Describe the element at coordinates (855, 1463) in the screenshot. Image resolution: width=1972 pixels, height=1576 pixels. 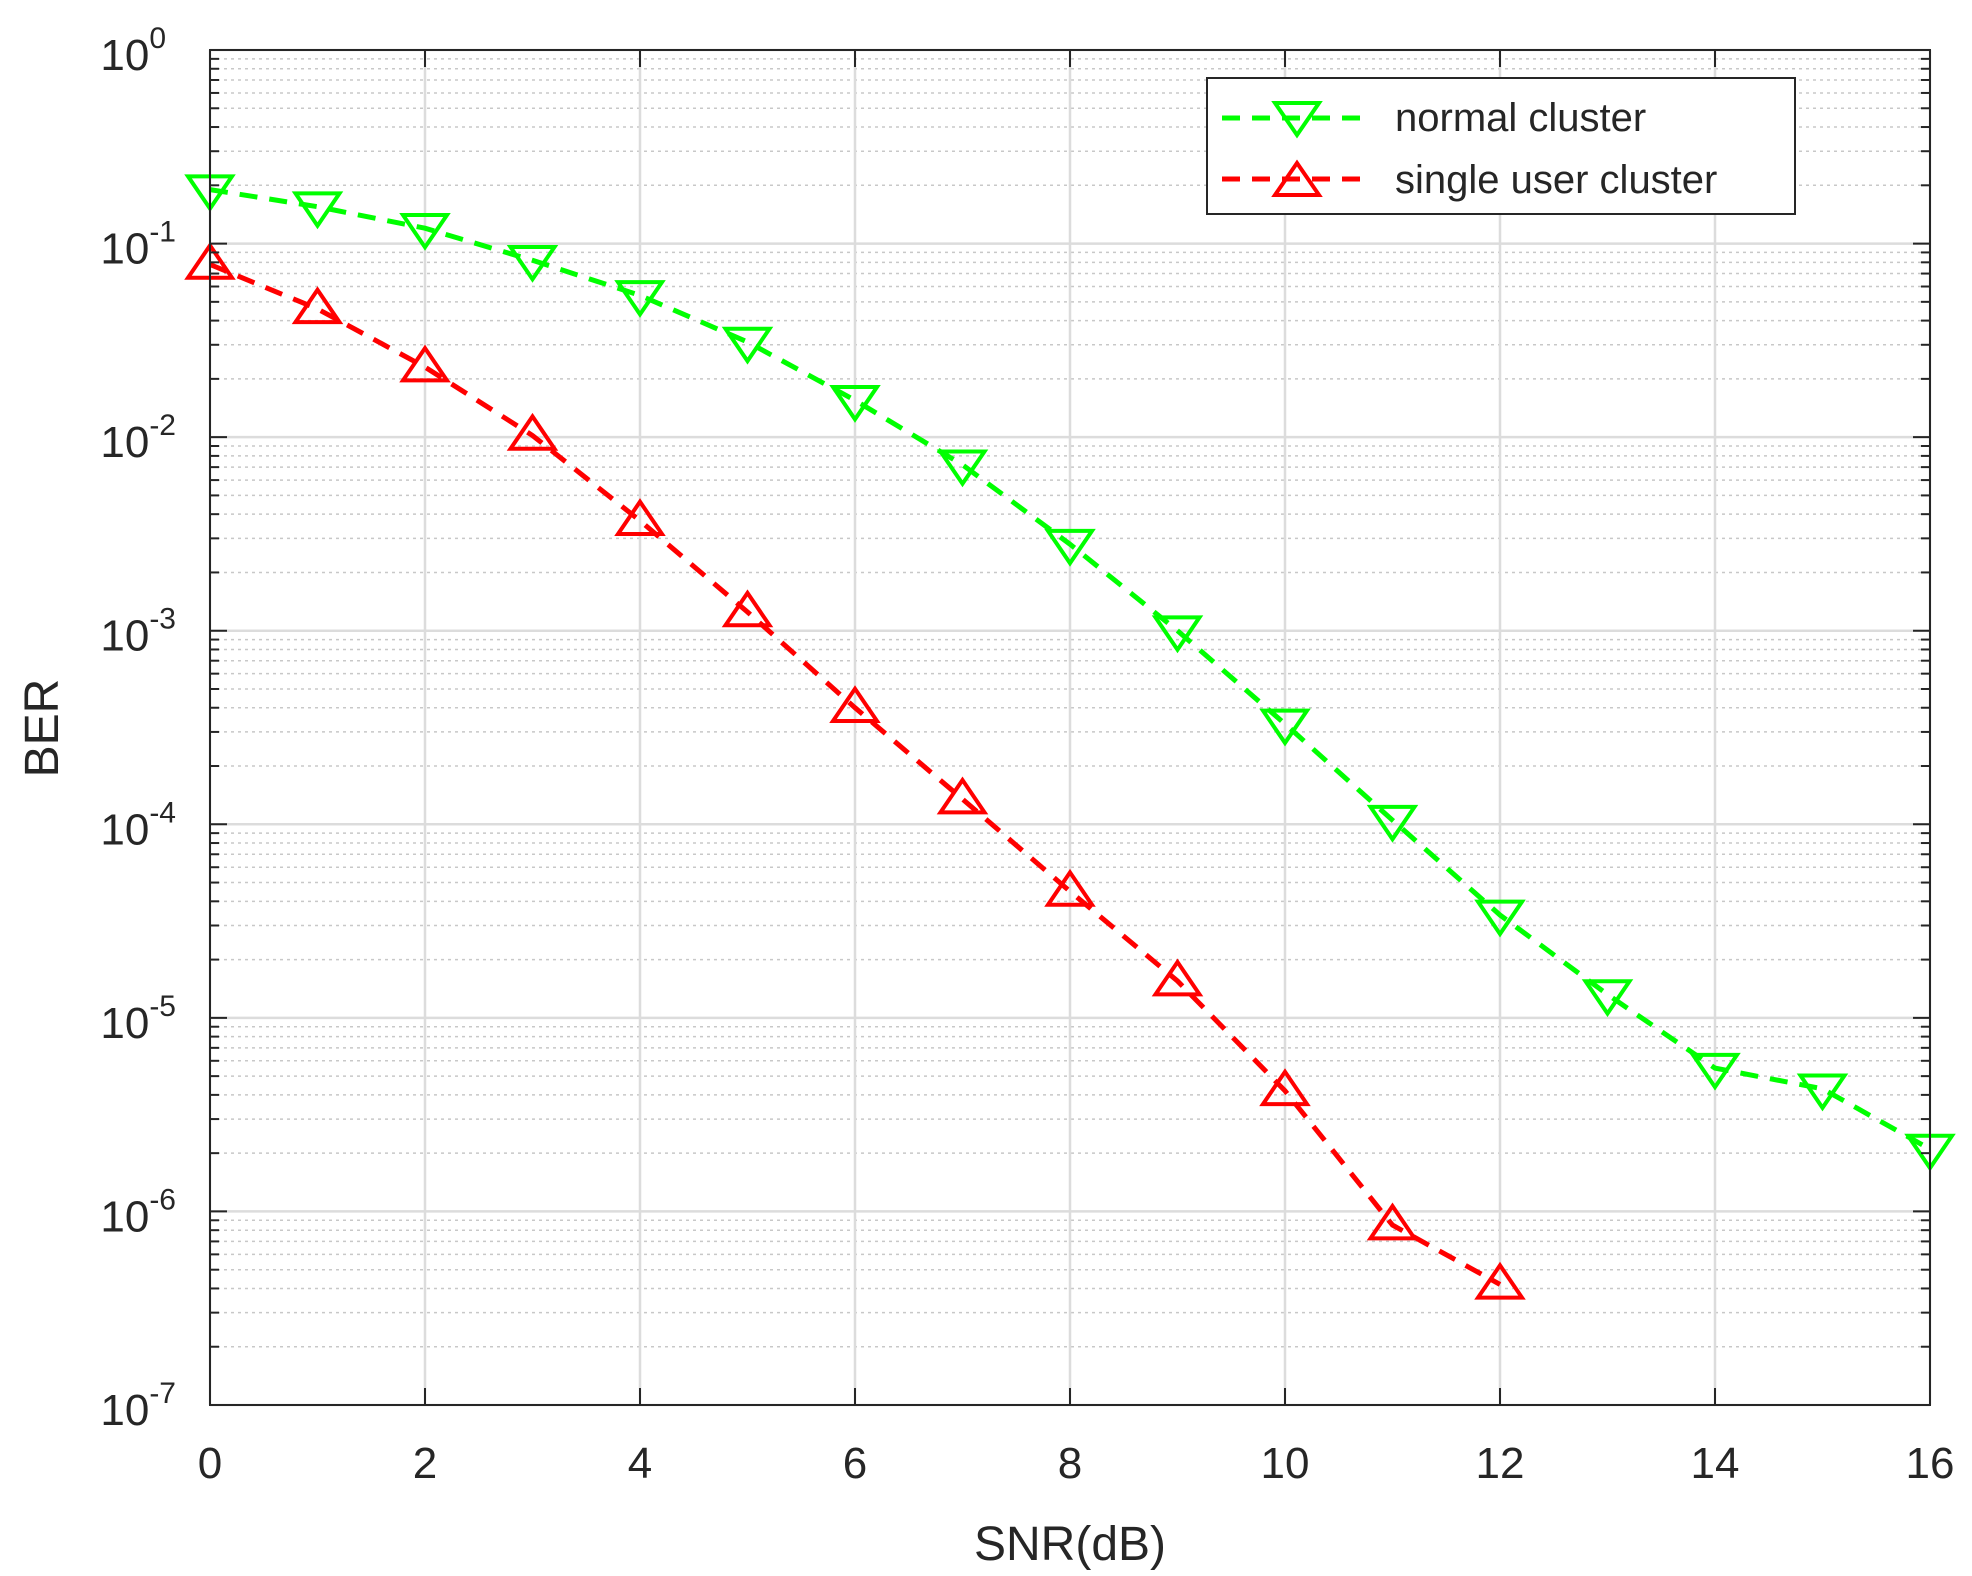
I see `x-tick-label: 6` at that location.